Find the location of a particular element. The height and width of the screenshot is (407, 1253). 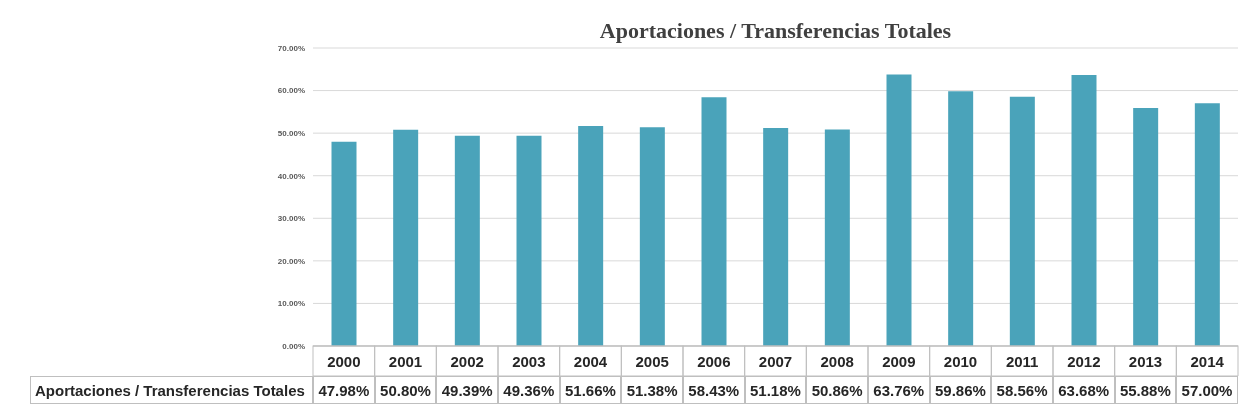

x-tick-label: 2002 is located at coordinates (467, 361).